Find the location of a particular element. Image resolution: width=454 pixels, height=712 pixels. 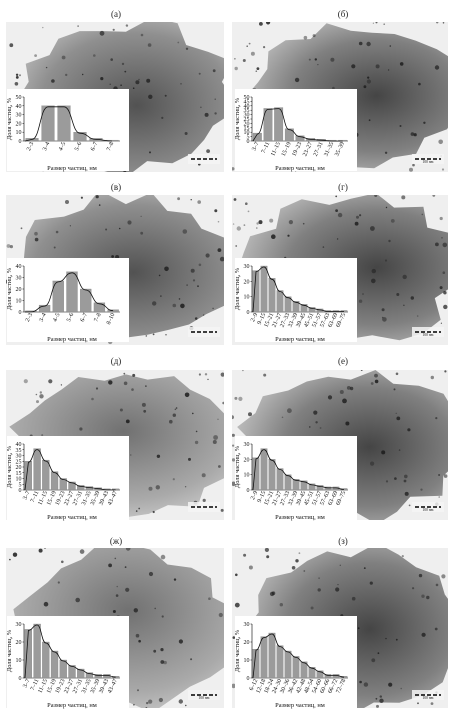

x-tick-label: 51–57 is located at coordinates (318, 498).